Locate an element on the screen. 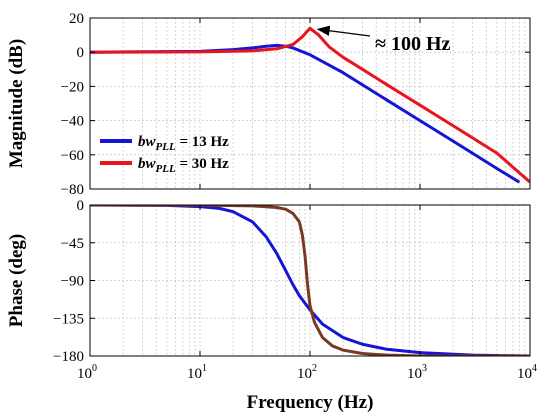 Image resolution: width=550 pixels, height=419 pixels. xtick-label-2: 10² is located at coordinates (307, 372).